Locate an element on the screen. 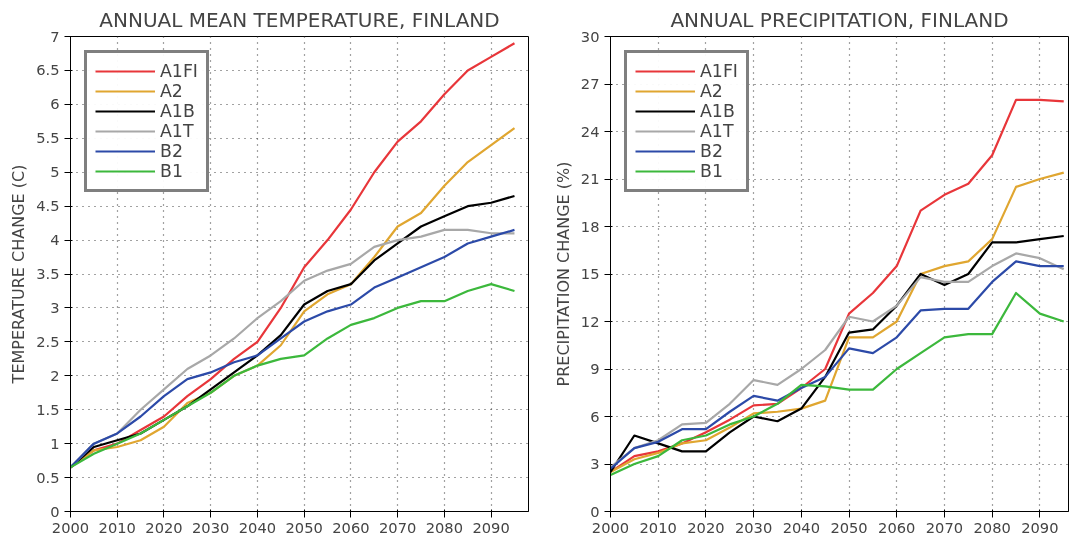 This screenshot has width=1089, height=539. y-tick-label: 2 is located at coordinates (55, 375).